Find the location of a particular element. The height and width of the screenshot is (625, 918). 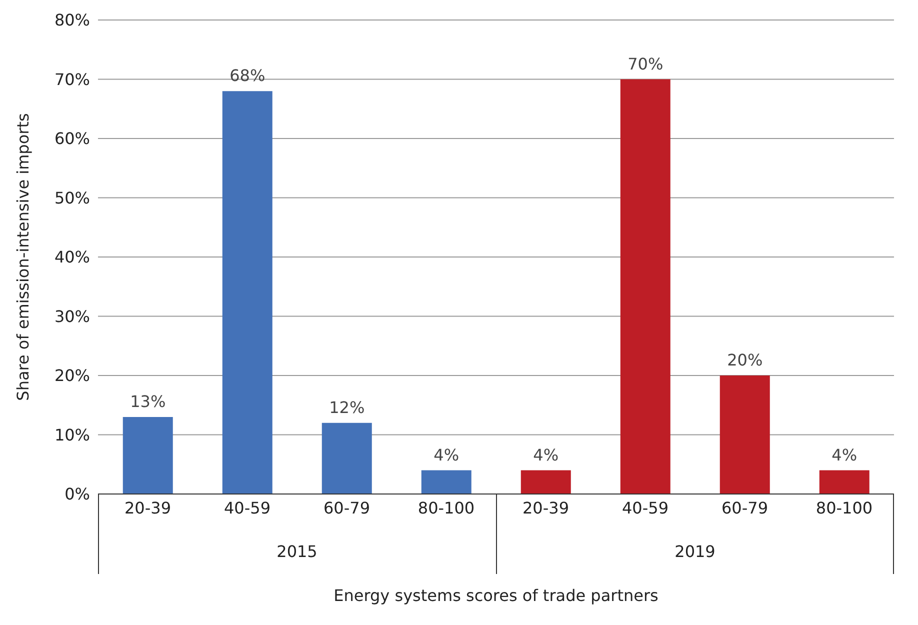

data-label: 70% is located at coordinates (646, 64).